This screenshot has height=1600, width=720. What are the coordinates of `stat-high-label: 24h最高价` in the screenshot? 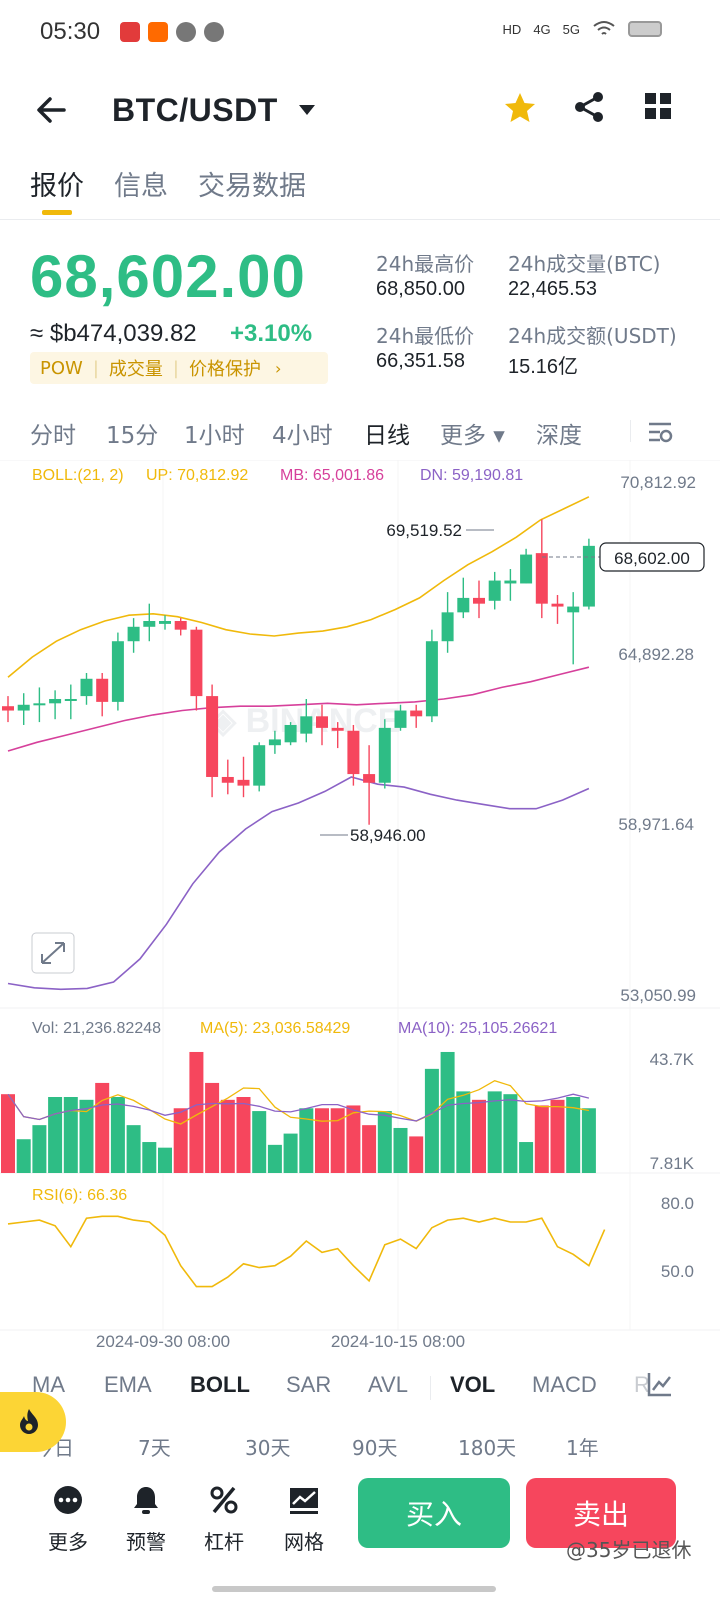 It's located at (425, 264).